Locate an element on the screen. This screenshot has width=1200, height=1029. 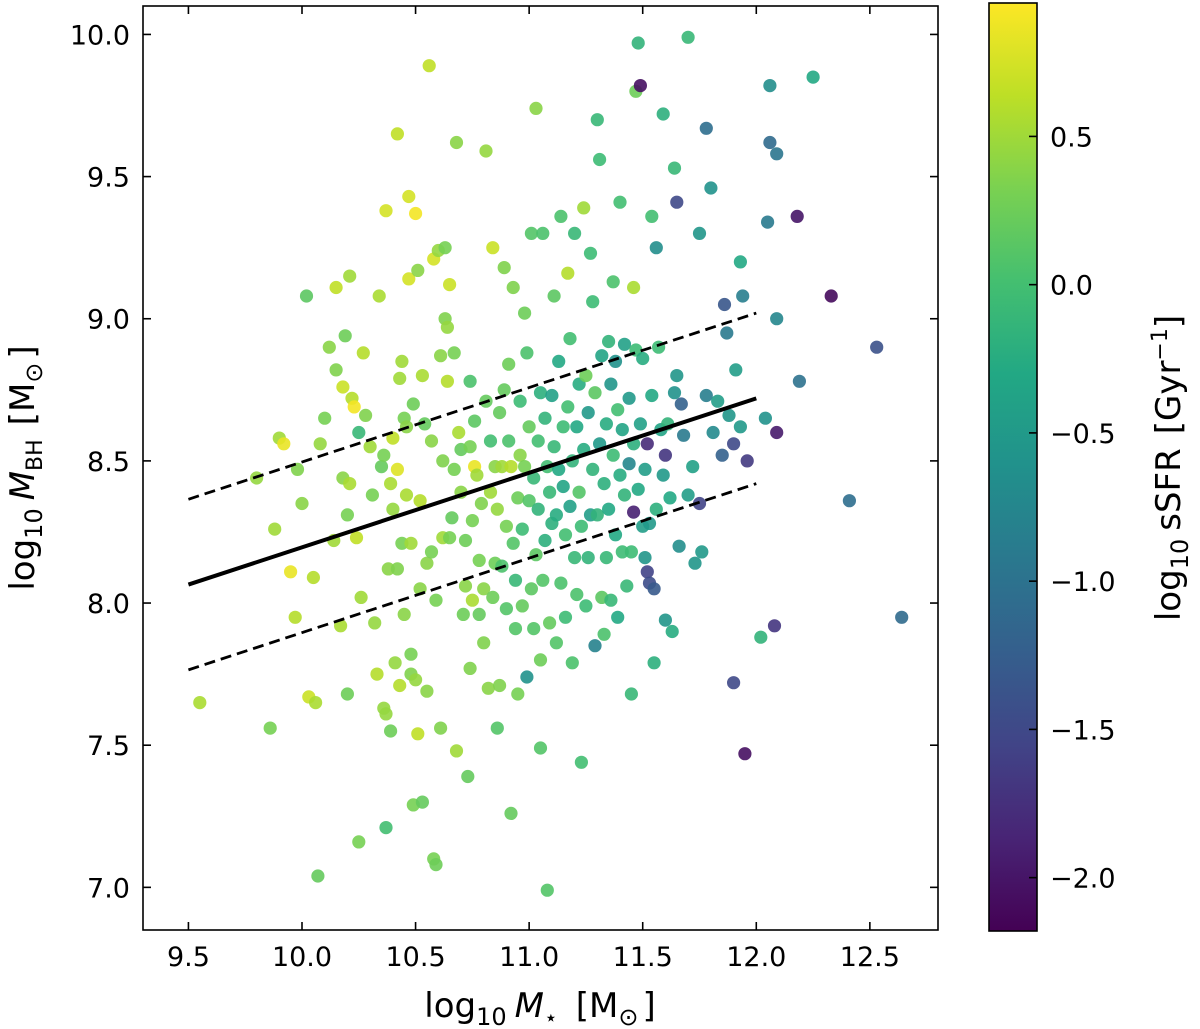
y-tick-label: 10.0 is located at coordinates (100, 35).